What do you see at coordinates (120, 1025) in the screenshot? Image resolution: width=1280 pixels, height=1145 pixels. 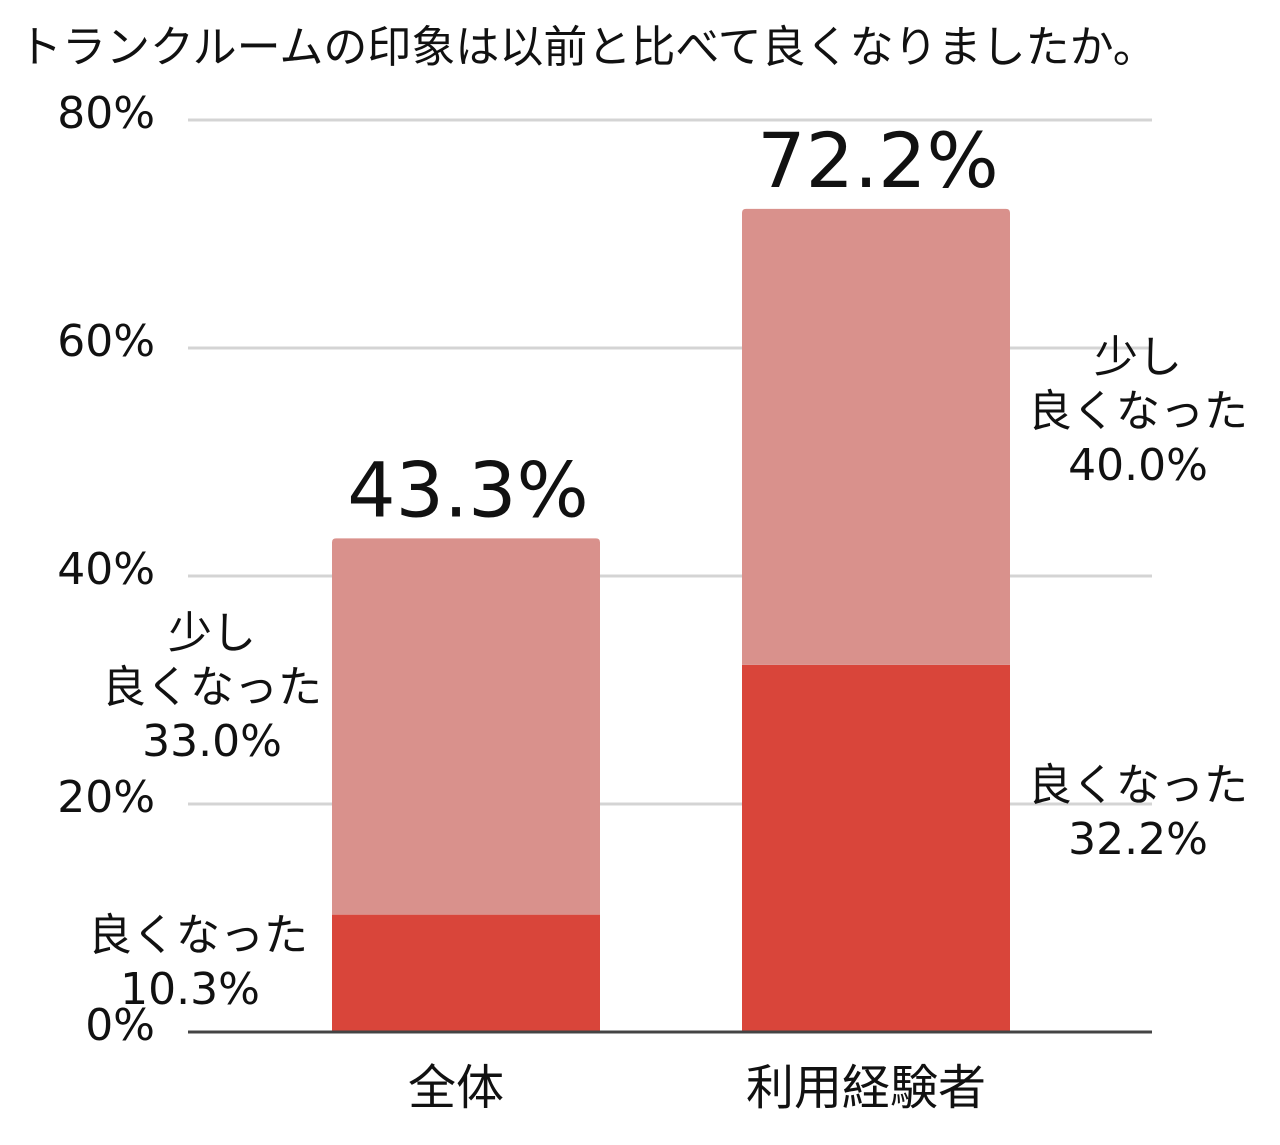 I see `y-tick-label: 0%` at bounding box center [120, 1025].